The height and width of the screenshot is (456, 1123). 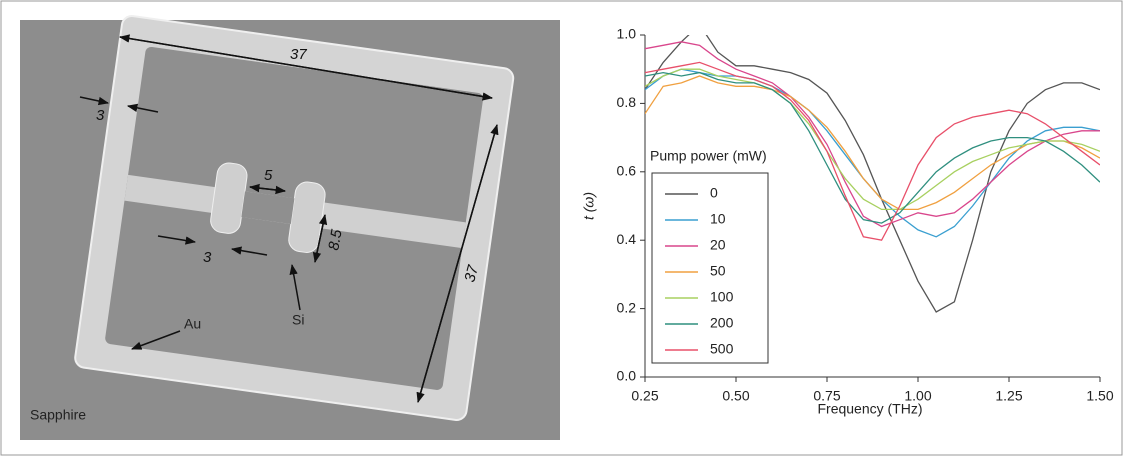 I want to click on dimension-label: 5, so click(x=268, y=175).